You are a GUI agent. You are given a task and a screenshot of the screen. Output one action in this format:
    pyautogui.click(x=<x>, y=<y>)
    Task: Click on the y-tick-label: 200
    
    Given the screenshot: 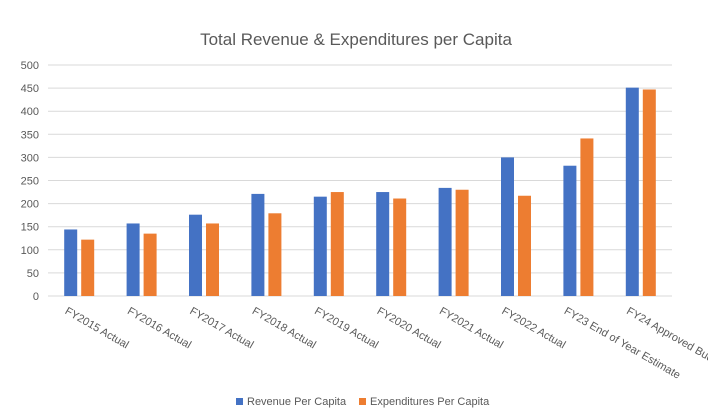 What is the action you would take?
    pyautogui.click(x=30, y=205)
    